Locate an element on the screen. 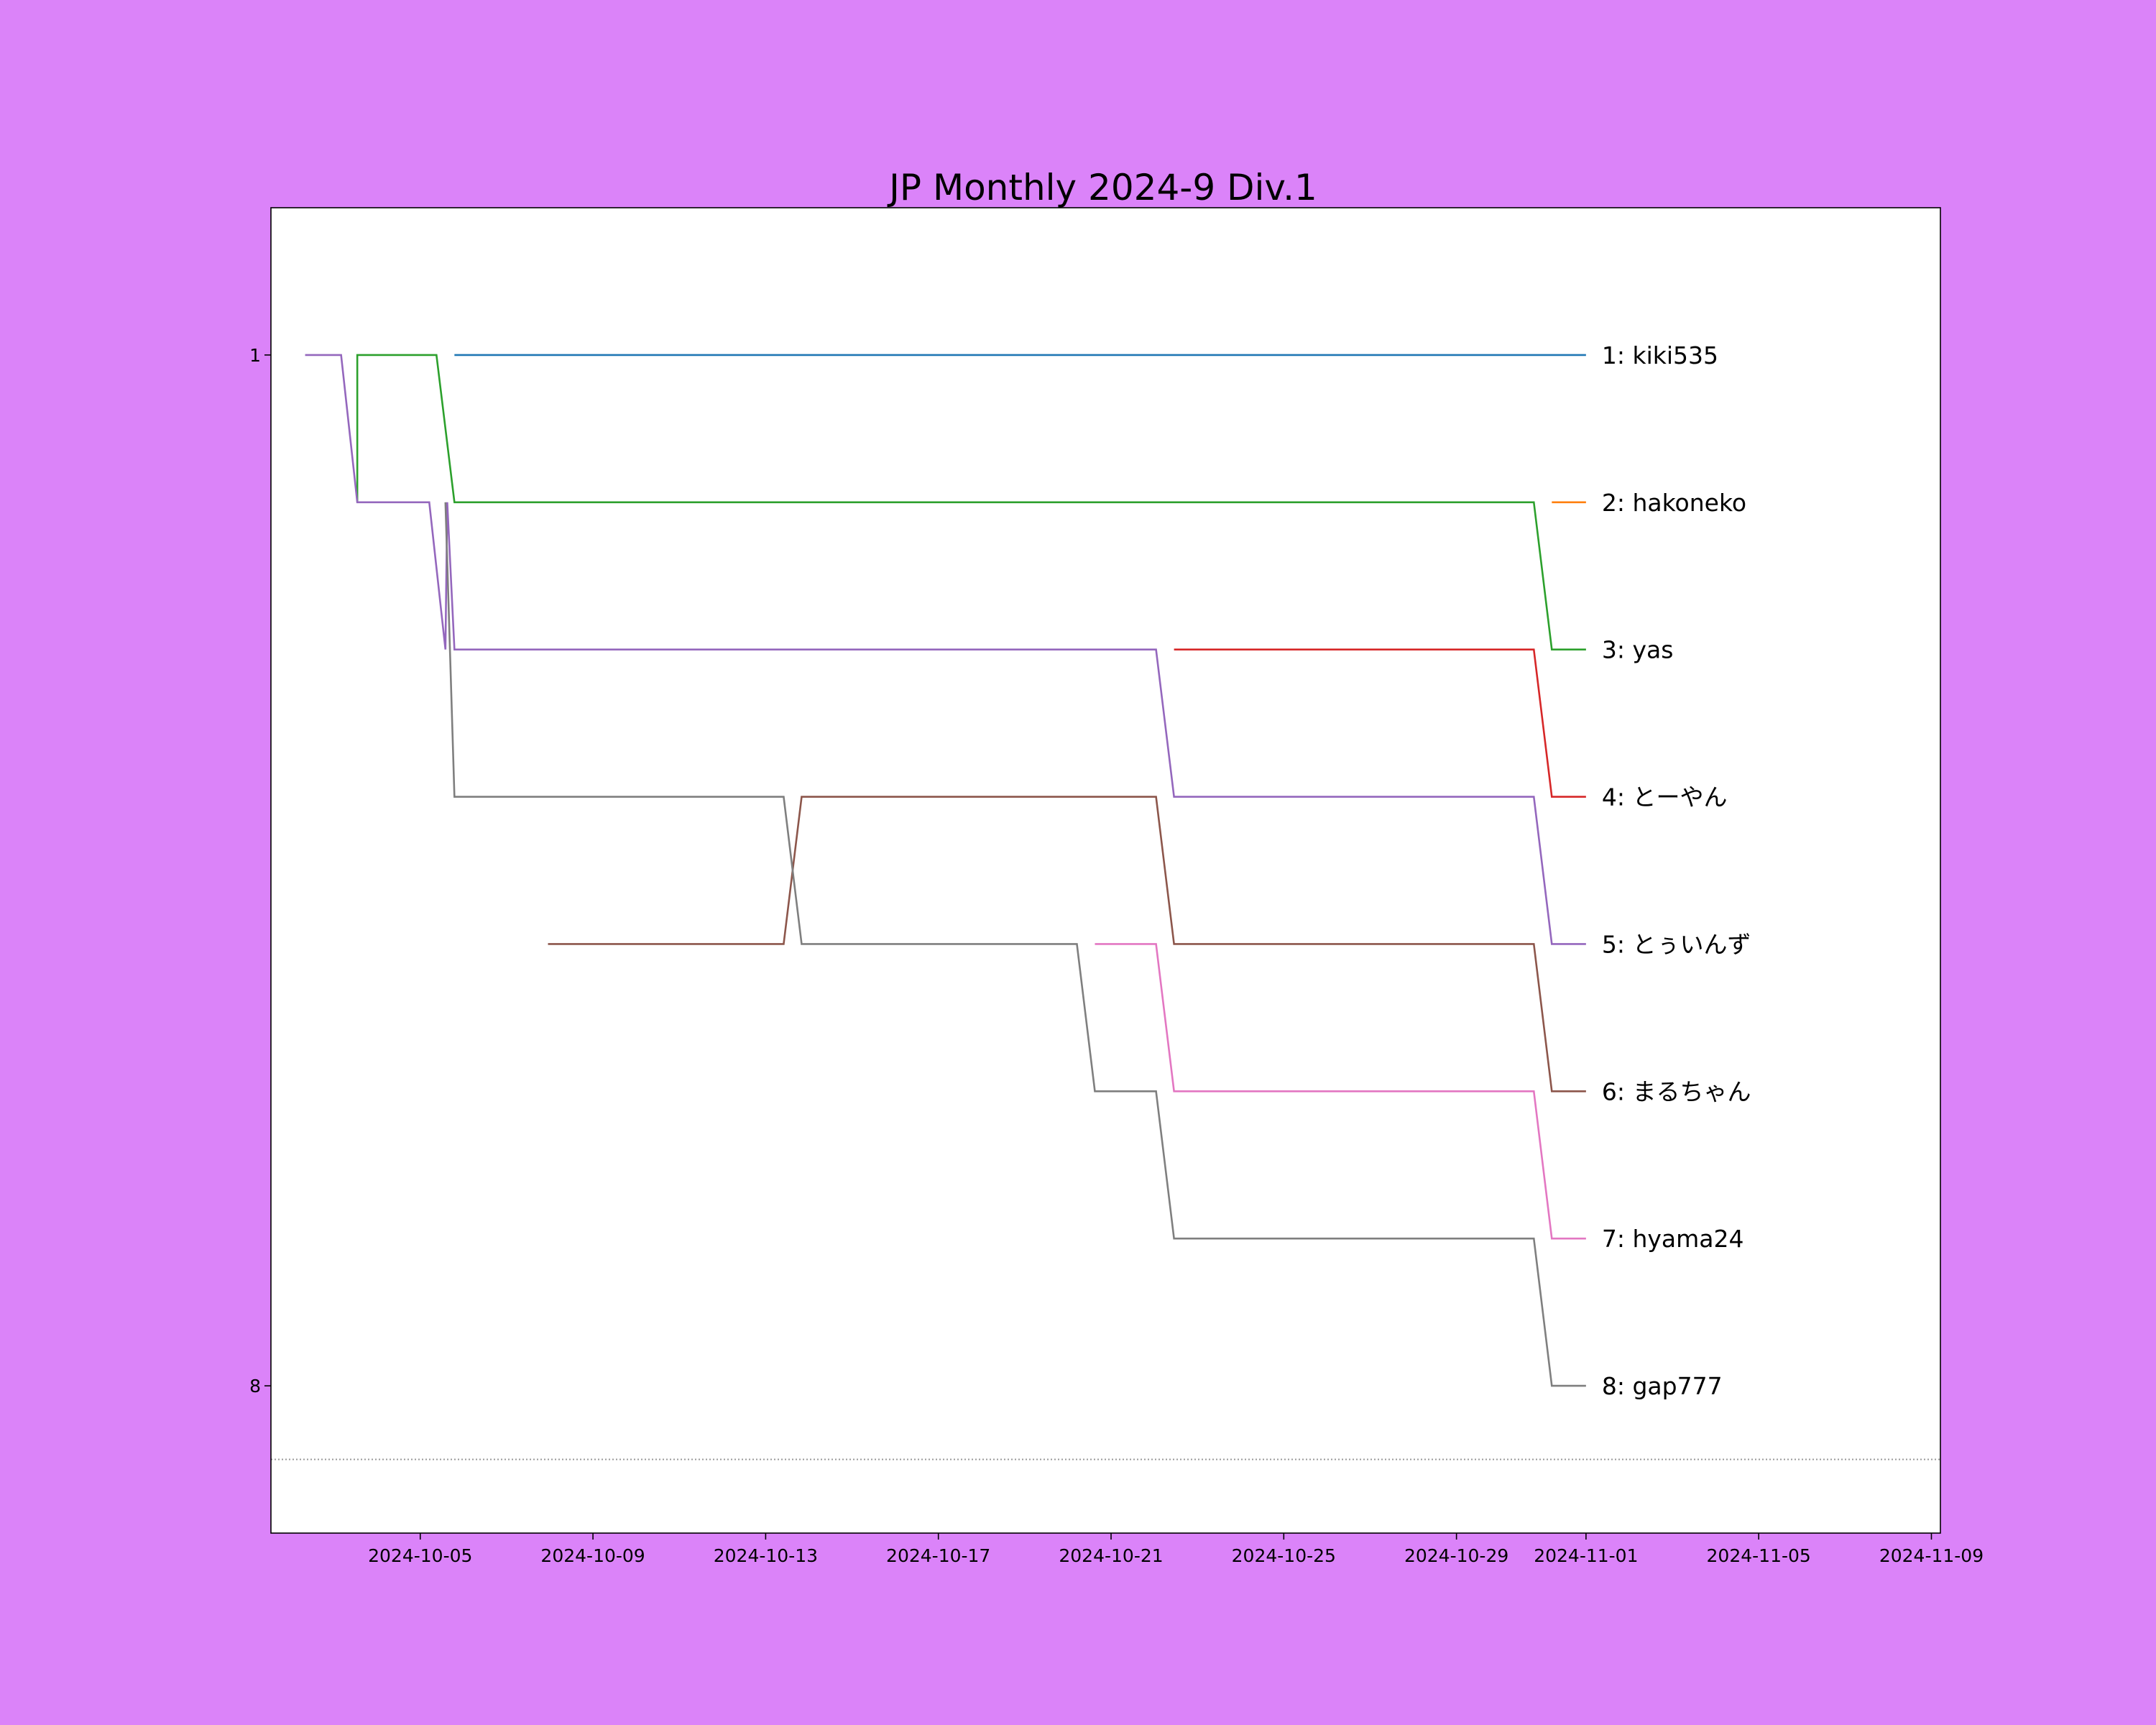 Image resolution: width=2156 pixels, height=1725 pixels. series-label: 1: kiki535 is located at coordinates (1660, 355).